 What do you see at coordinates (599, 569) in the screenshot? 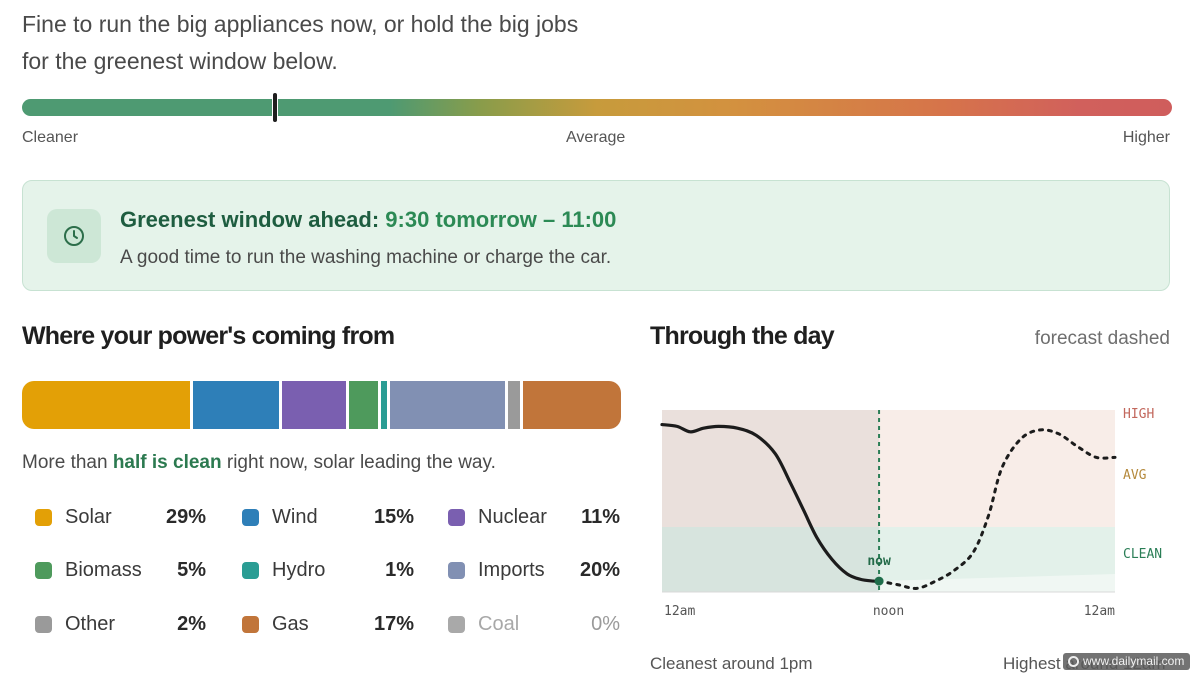
I see `legend-source-percent: 20%` at bounding box center [599, 569].